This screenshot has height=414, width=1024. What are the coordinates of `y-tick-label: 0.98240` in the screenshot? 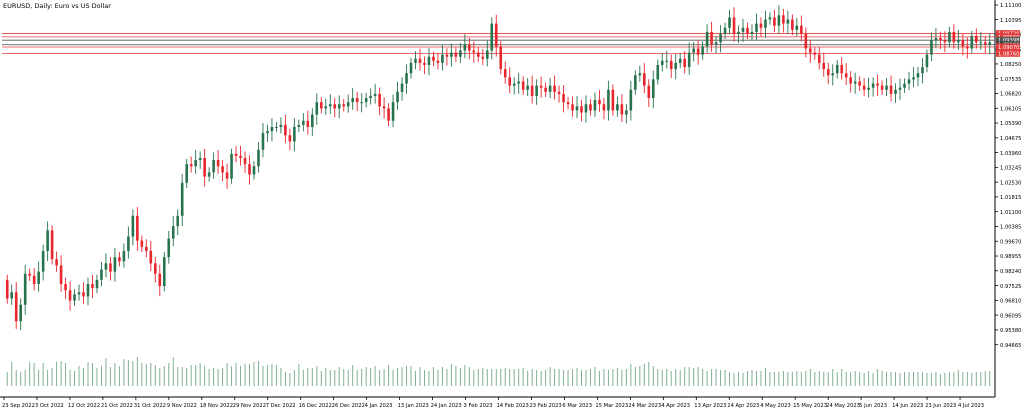 It's located at (1010, 272).